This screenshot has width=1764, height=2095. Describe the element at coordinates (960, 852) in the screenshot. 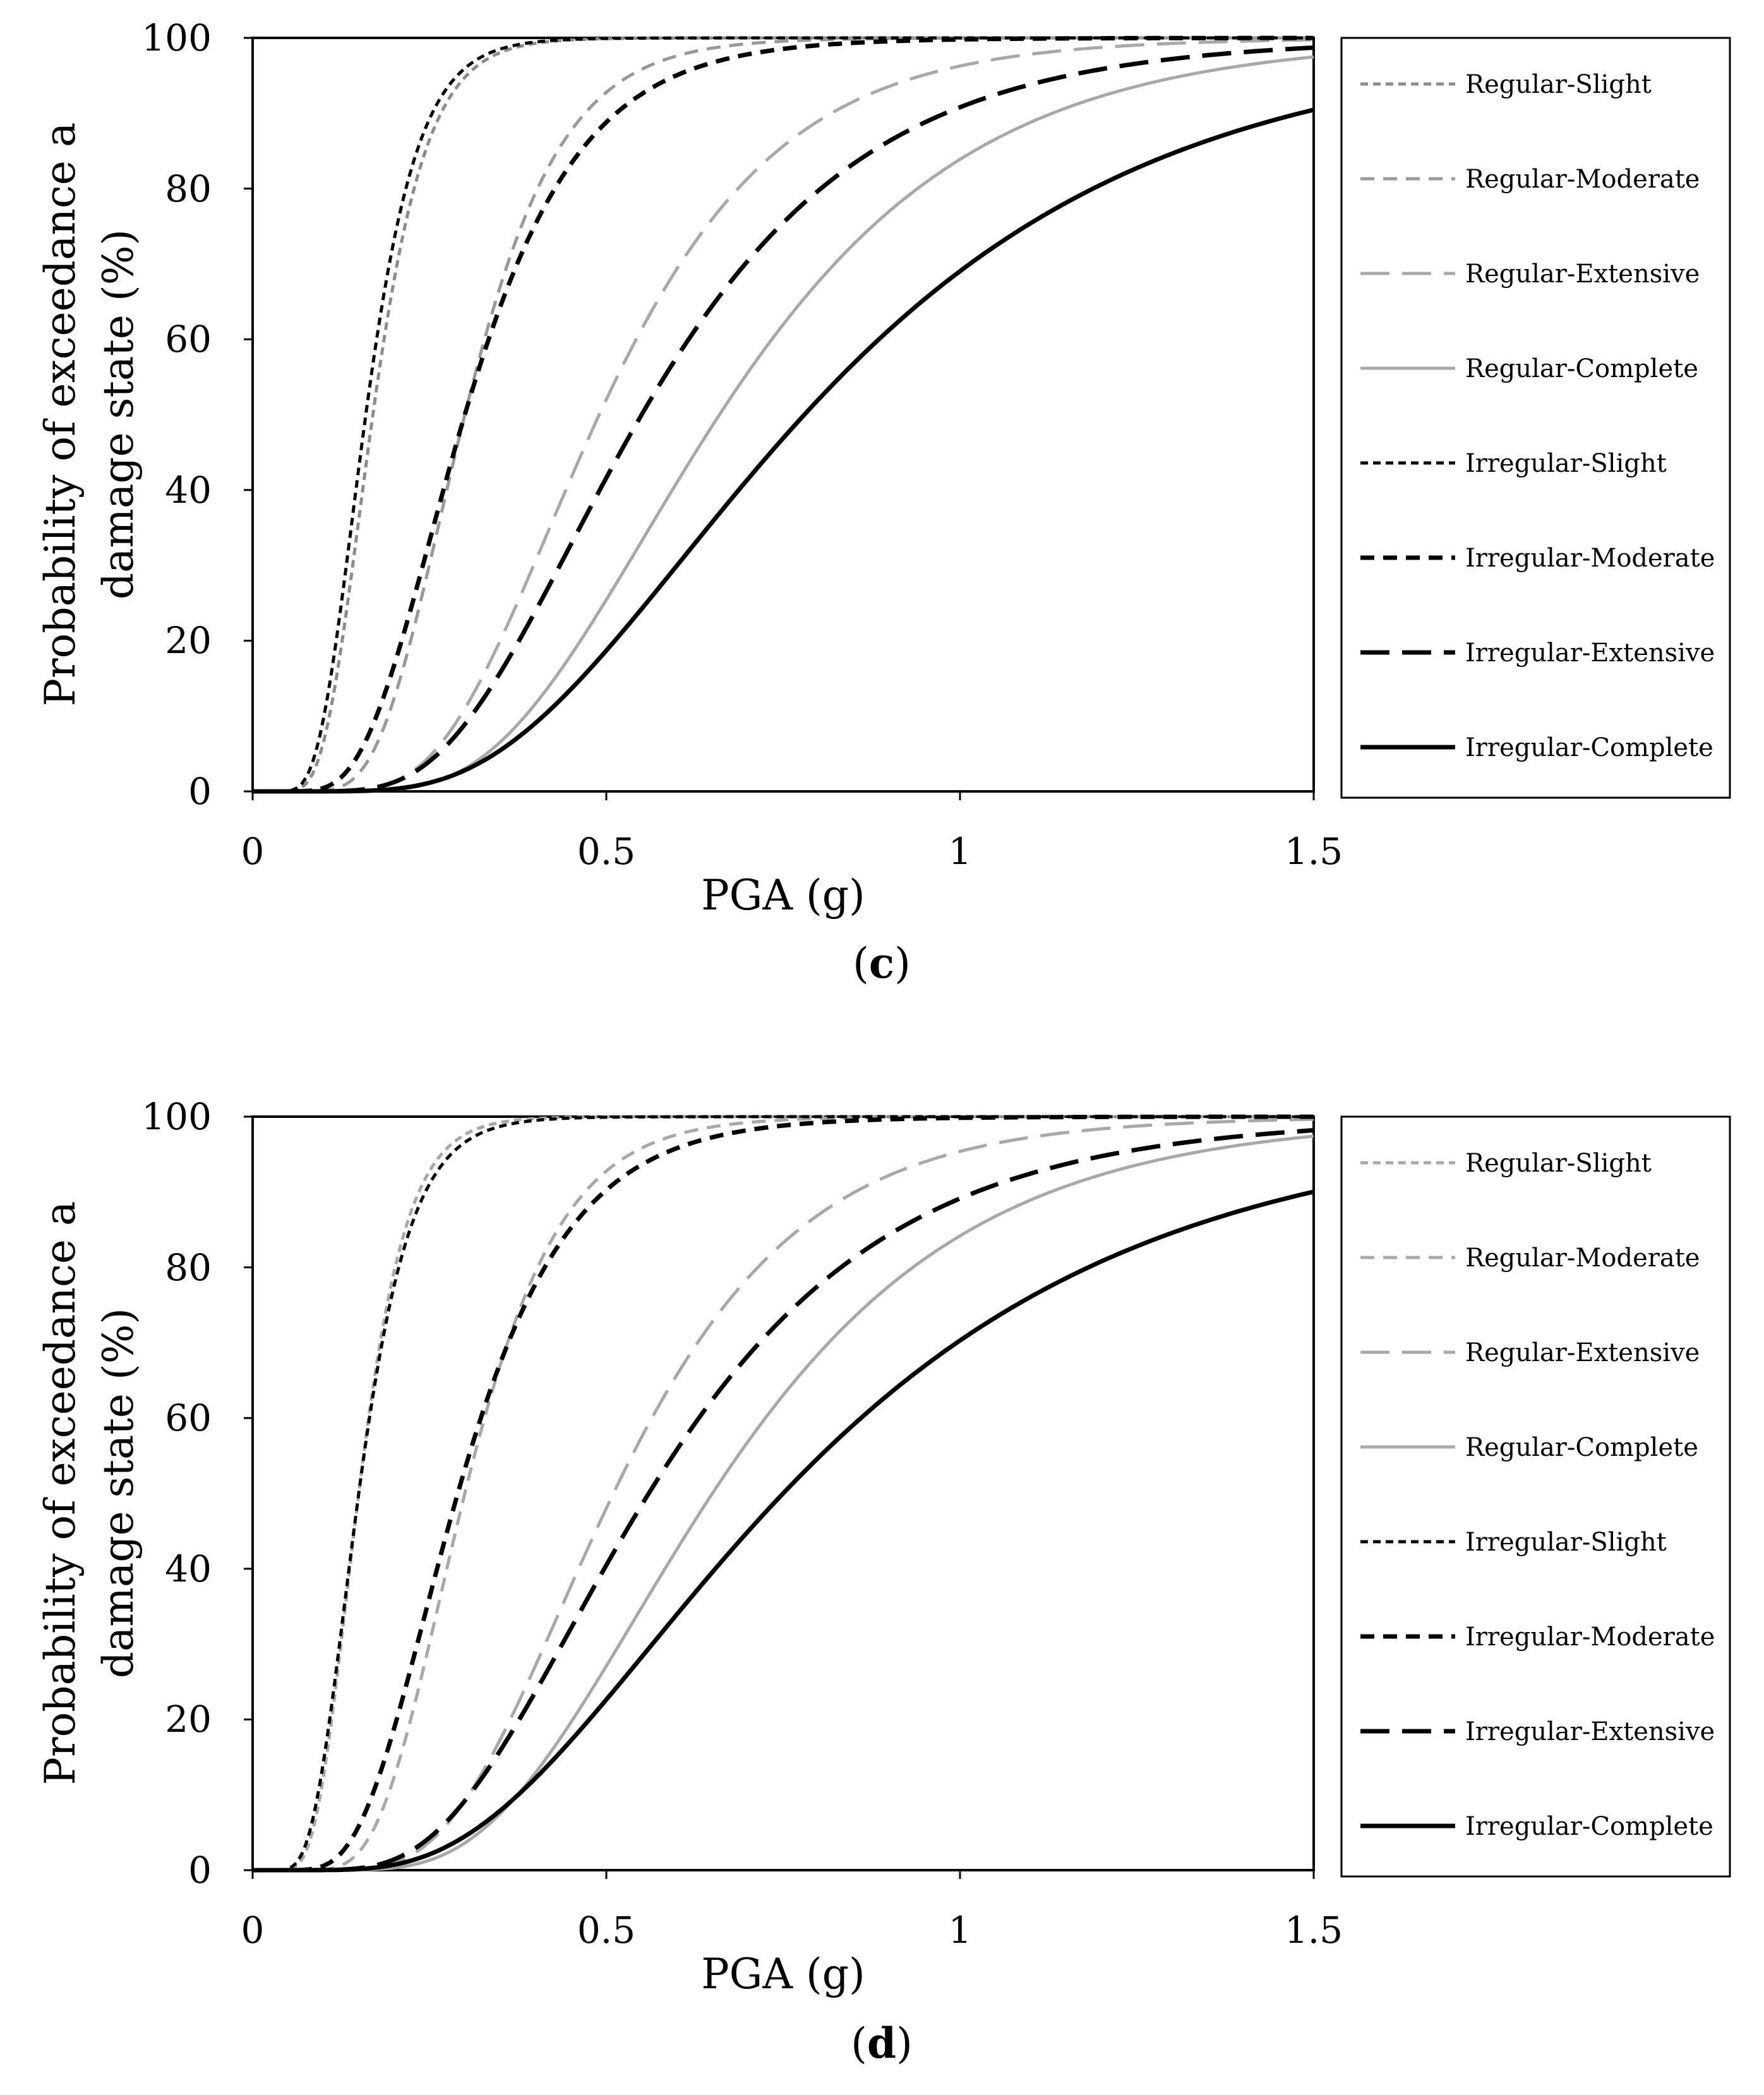

I see `x-tick-label-c-2: 1` at that location.